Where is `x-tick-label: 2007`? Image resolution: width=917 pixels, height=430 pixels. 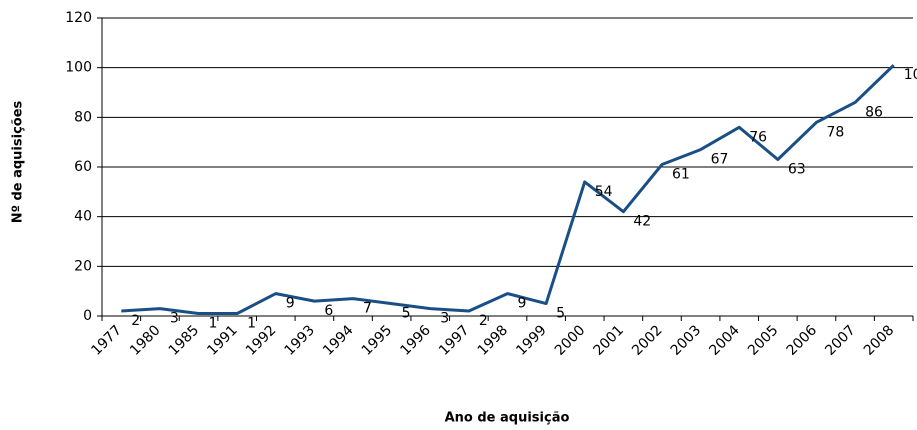 x-tick-label: 2007 is located at coordinates (840, 340).